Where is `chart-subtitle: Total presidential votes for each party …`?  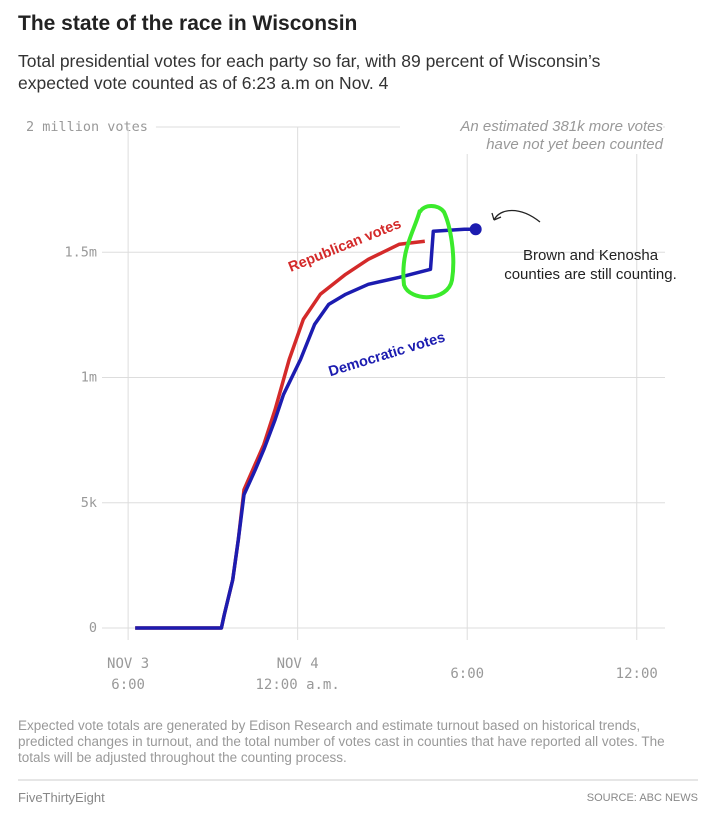
chart-subtitle: Total presidential votes for each party … is located at coordinates (309, 72).